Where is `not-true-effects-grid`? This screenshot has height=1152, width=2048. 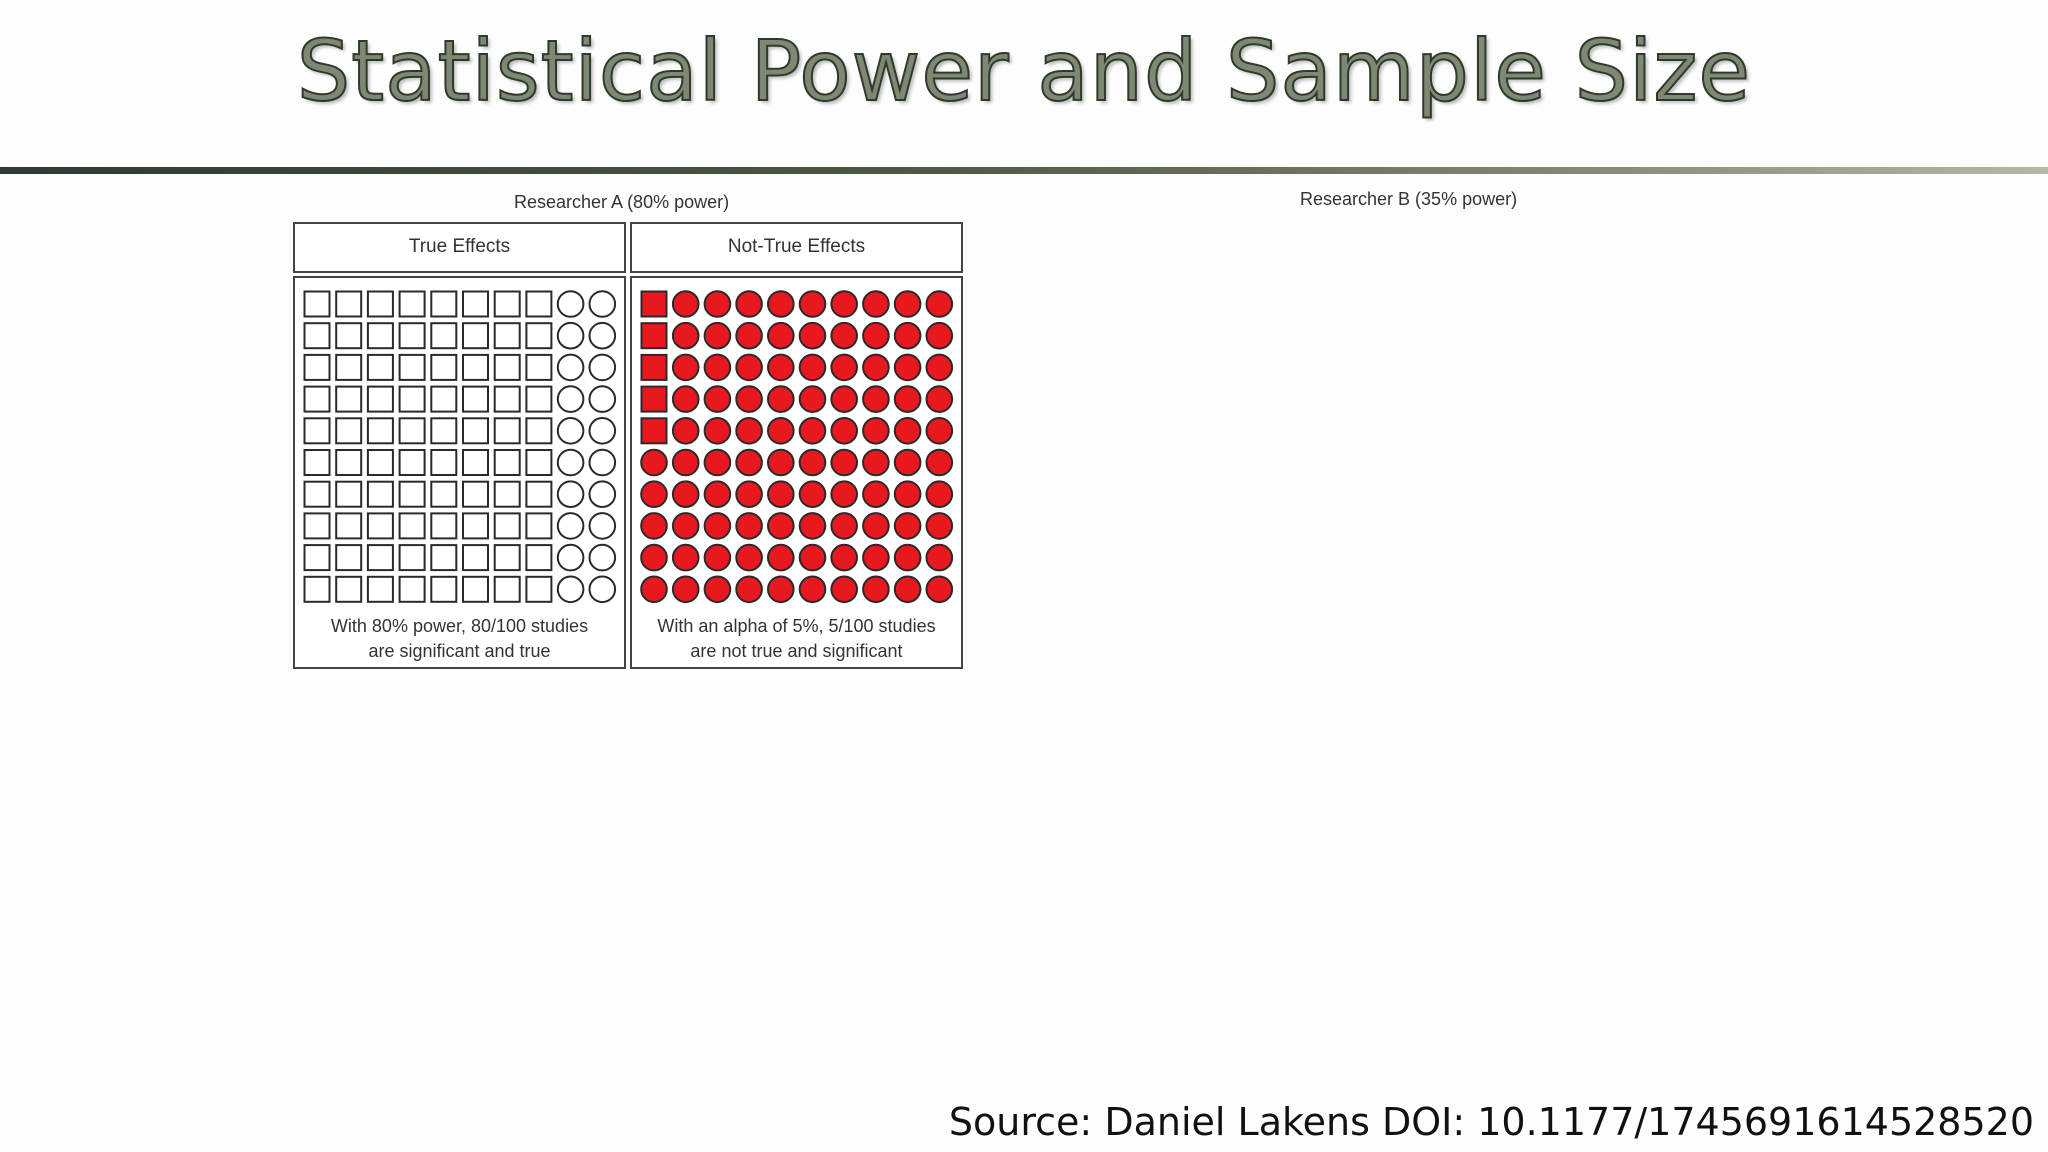
not-true-effects-grid is located at coordinates (797, 447).